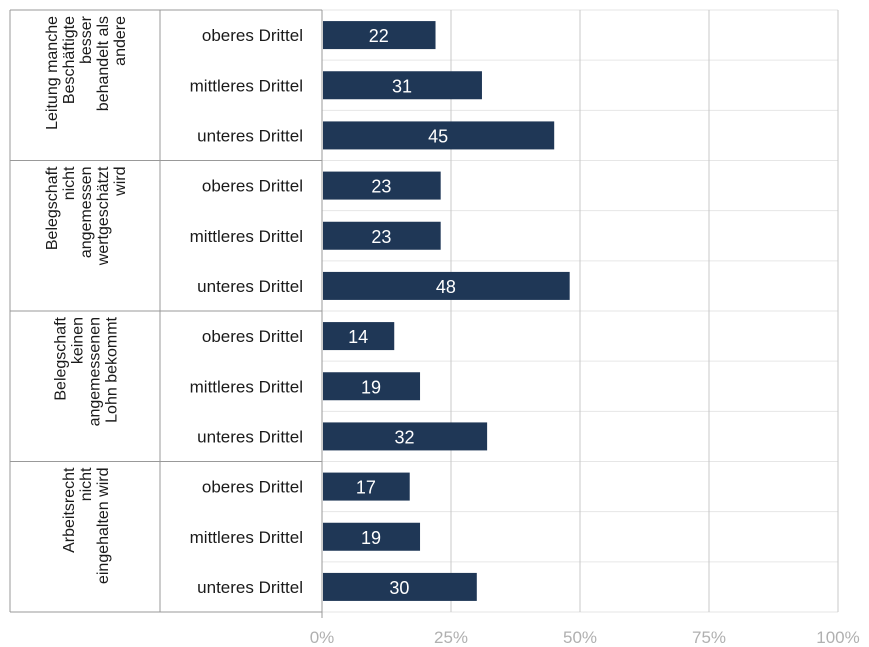 The width and height of the screenshot is (869, 647). What do you see at coordinates (86, 39) in the screenshot?
I see `group-label-line: besser` at bounding box center [86, 39].